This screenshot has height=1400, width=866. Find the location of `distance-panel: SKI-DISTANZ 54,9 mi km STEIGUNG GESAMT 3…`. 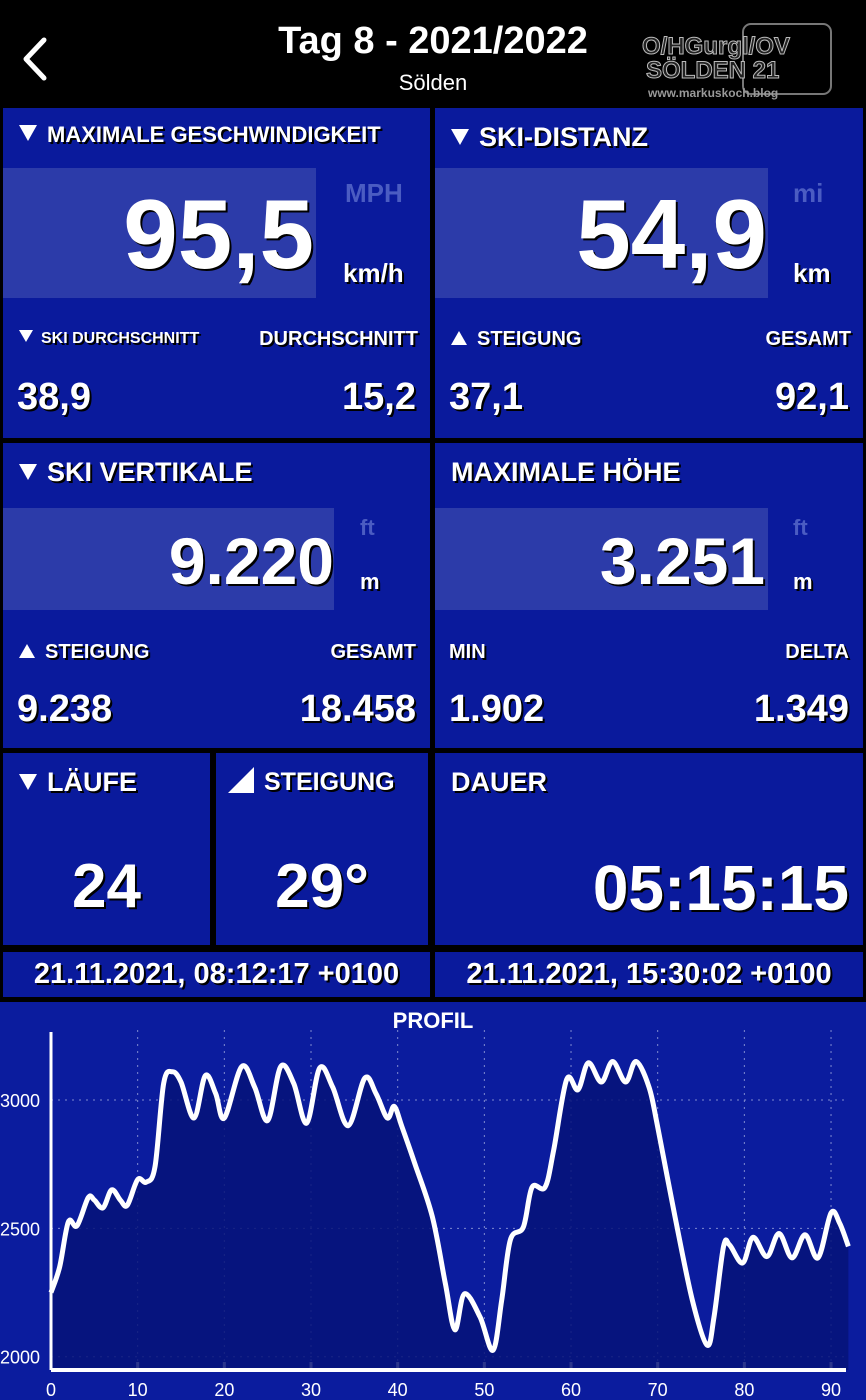

distance-panel: SKI-DISTANZ 54,9 mi km STEIGUNG GESAMT 3… is located at coordinates (649, 273).